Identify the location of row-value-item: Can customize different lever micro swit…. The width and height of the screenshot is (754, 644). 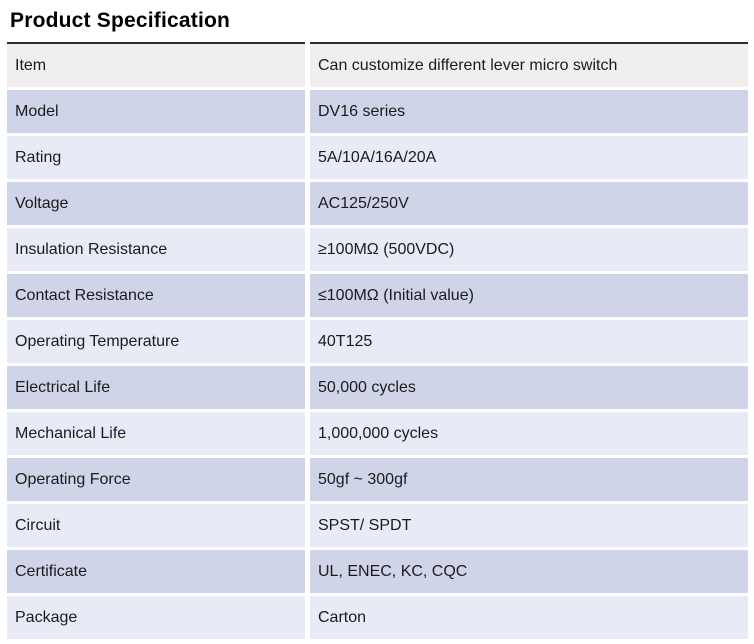
(529, 64).